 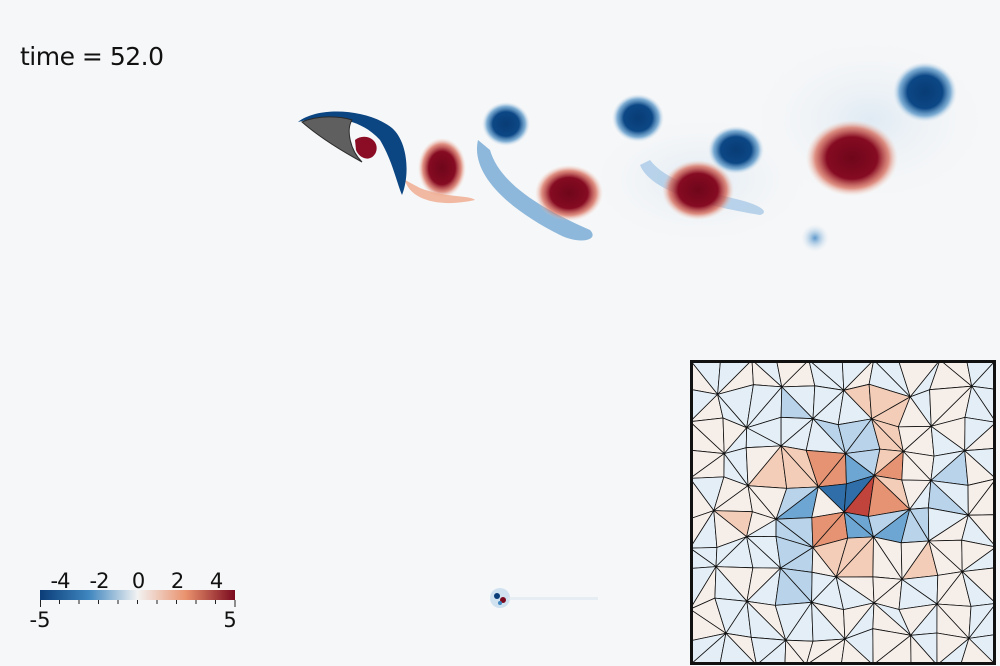 What do you see at coordinates (544, 598) in the screenshot?
I see `noise-spot` at bounding box center [544, 598].